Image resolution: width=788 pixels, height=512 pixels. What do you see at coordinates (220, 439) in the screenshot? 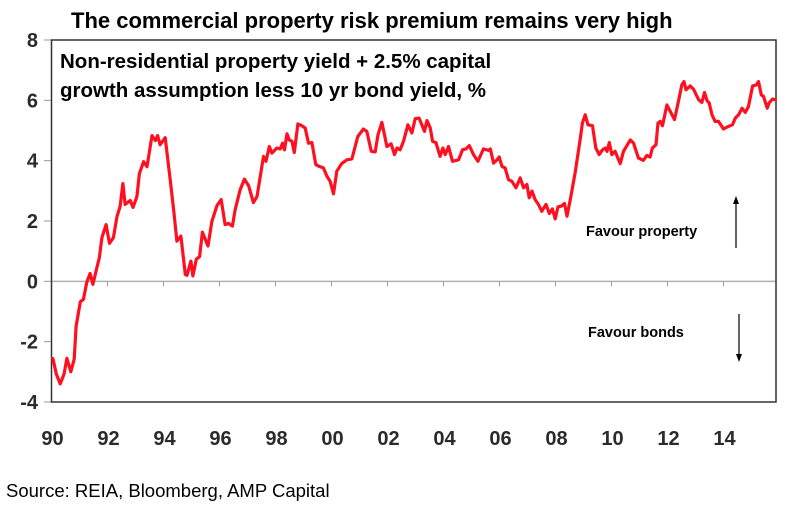
I see `x-tick-label: 96` at bounding box center [220, 439].